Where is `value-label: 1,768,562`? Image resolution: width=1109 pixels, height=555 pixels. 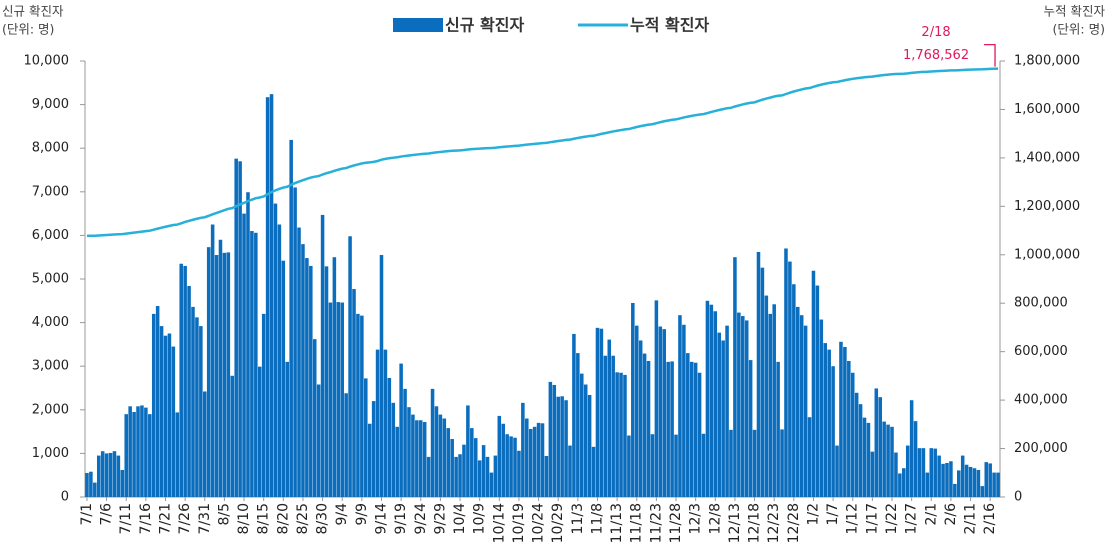 value-label: 1,768,562 is located at coordinates (936, 55).